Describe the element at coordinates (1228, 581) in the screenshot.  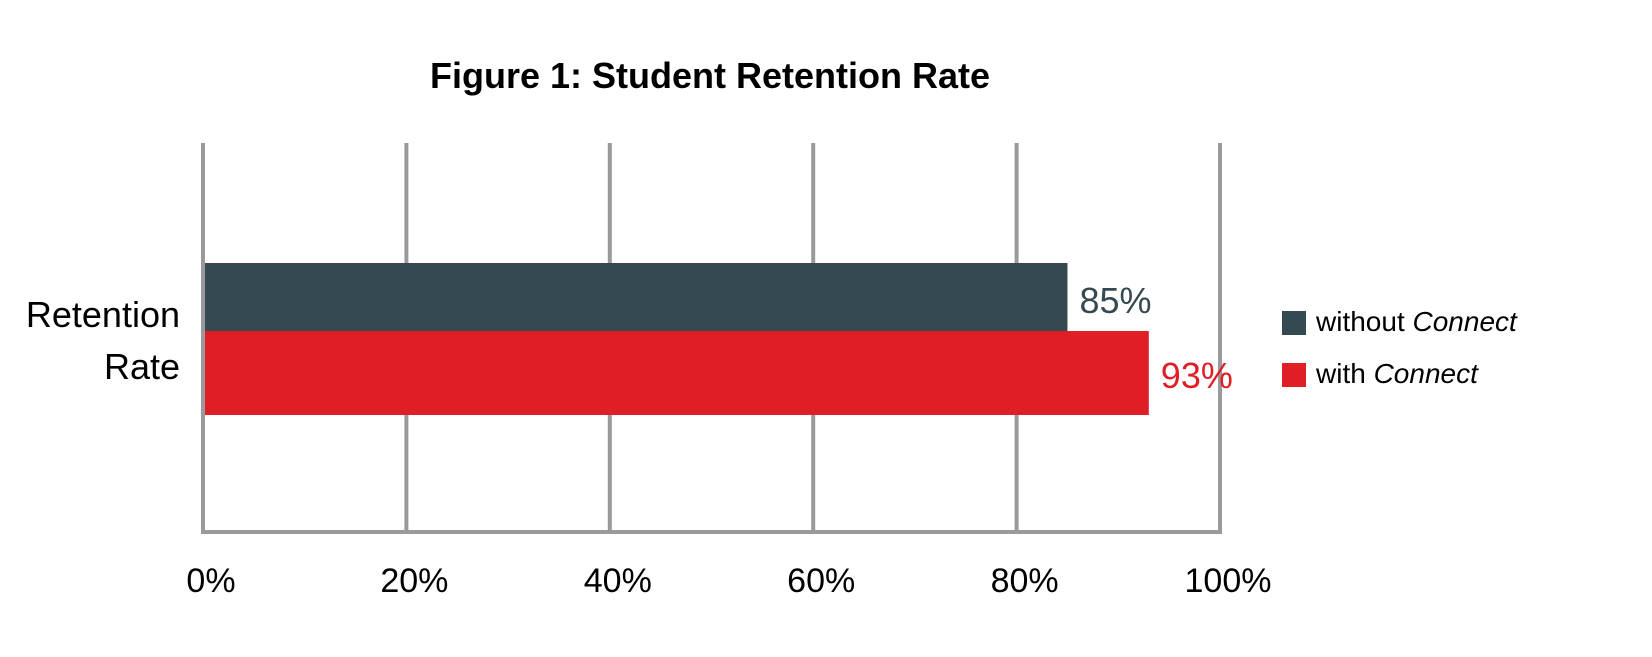
I see `x-tick-label: 100%` at that location.